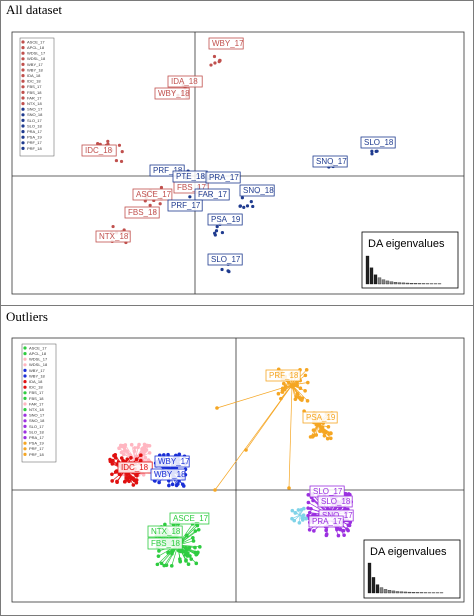  Describe the element at coordinates (403, 270) in the screenshot. I see `eigenvalue-bars` at that location.